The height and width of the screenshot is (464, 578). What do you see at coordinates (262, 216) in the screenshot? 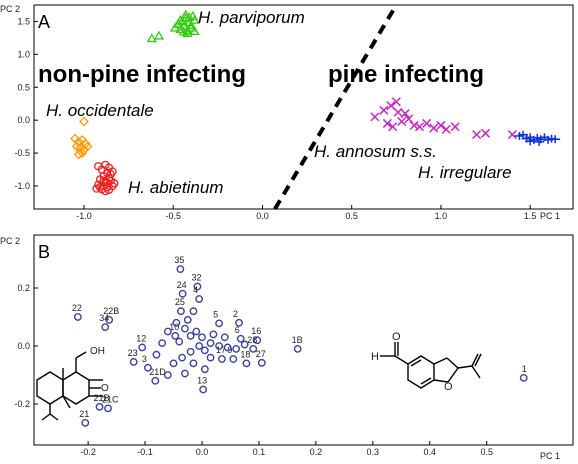
I see `panel-a-xtick-label: 0.0` at bounding box center [262, 216].